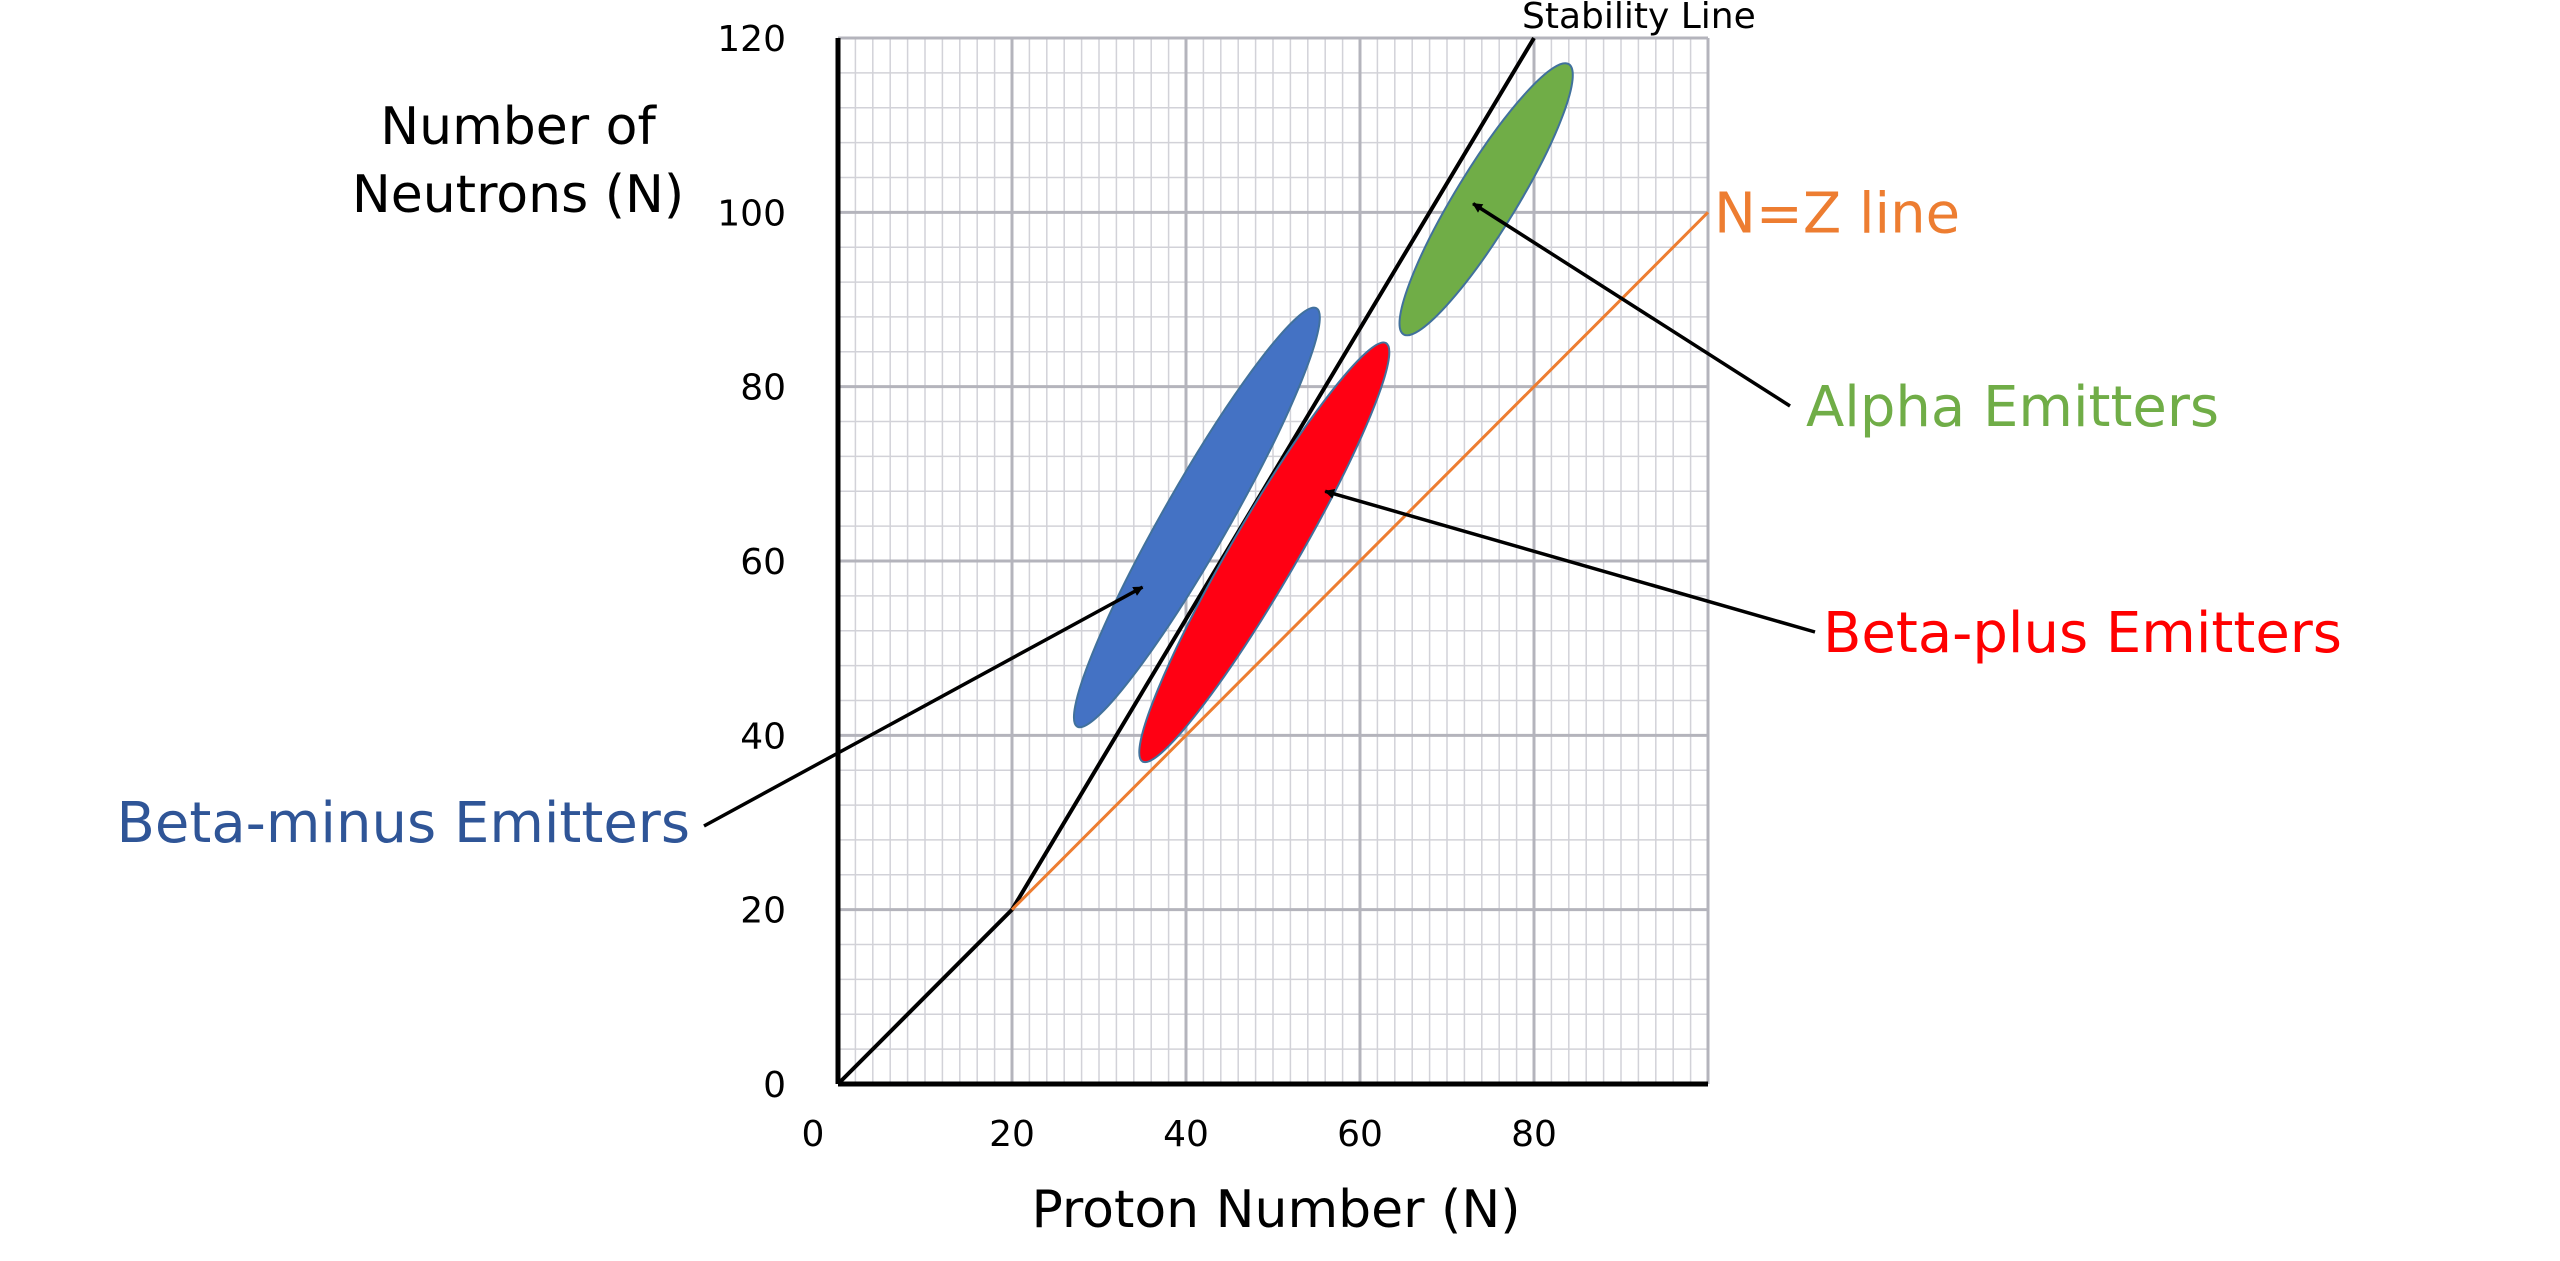  What do you see at coordinates (763, 562) in the screenshot?
I see `y-tick-label: 60` at bounding box center [763, 562].